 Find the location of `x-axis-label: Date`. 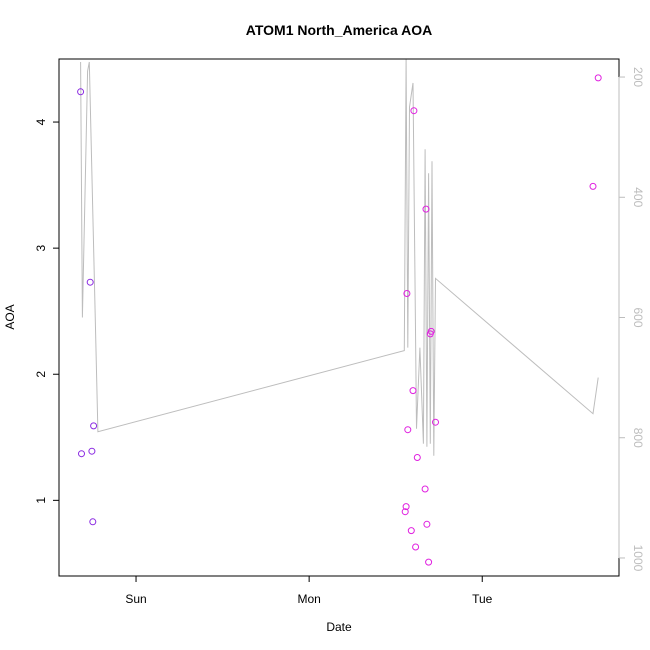

x-axis-label: Date is located at coordinates (339, 627).